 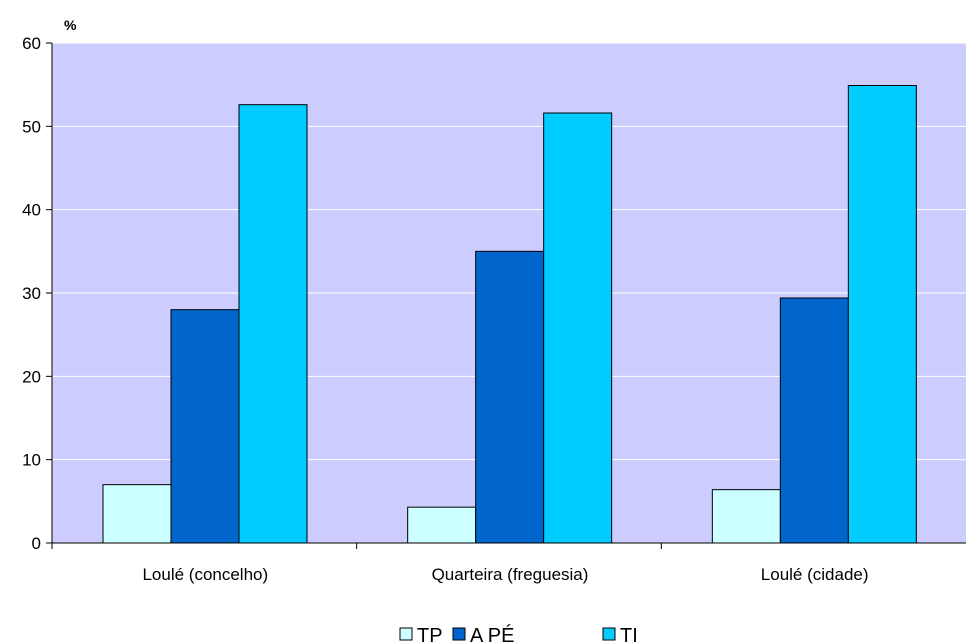 What do you see at coordinates (815, 574) in the screenshot?
I see `x-category-label: Loulé (cidade)` at bounding box center [815, 574].